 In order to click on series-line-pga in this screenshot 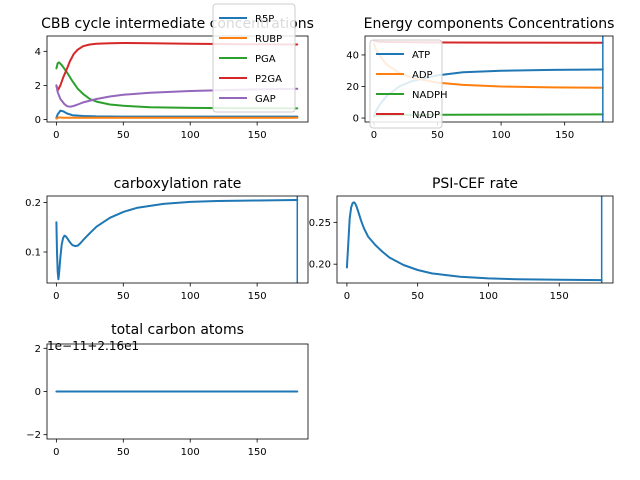, I will do `click(177, 85)`.